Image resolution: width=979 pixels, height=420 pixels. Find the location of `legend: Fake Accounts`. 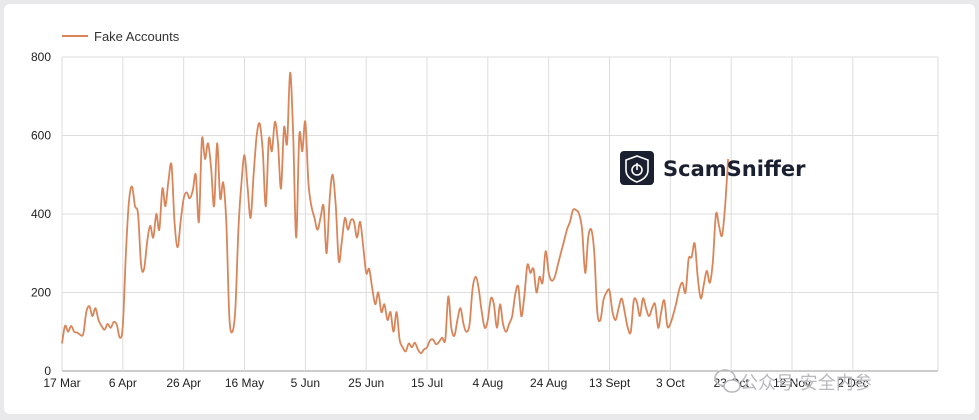

legend: Fake Accounts is located at coordinates (121, 36).